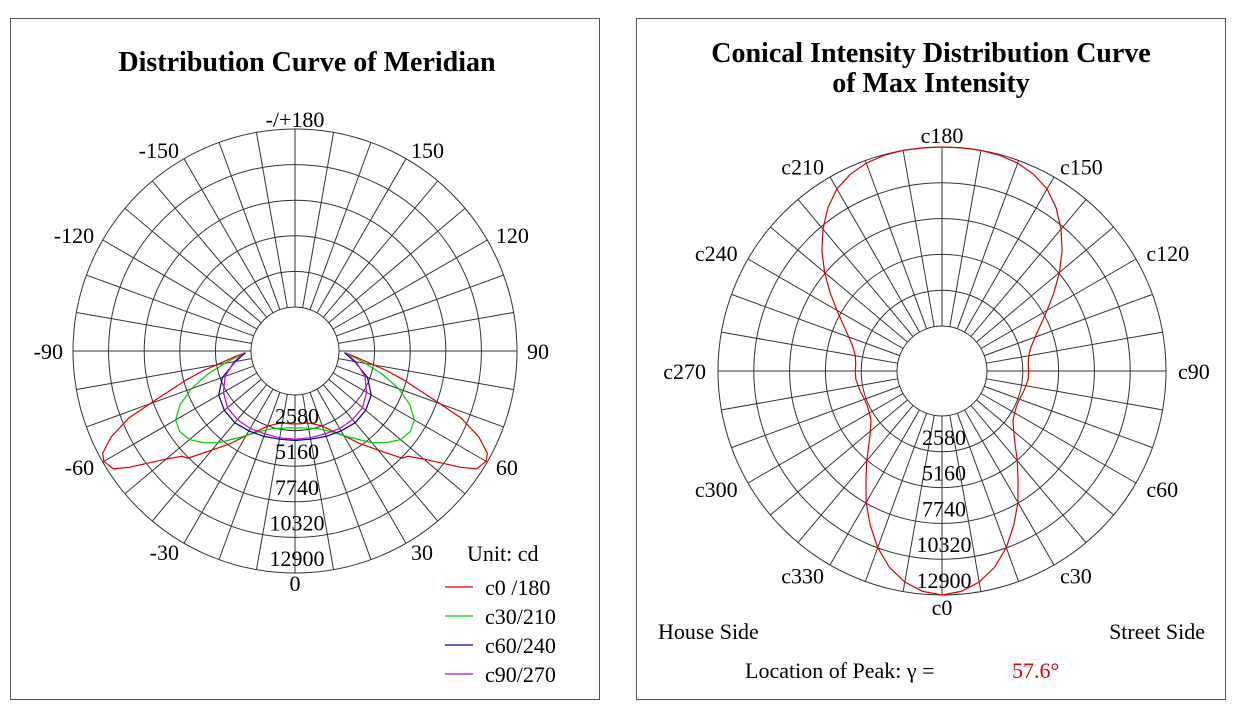 The image size is (1234, 705). Describe the element at coordinates (295, 119) in the screenshot. I see `angle-label: -/+180` at that location.